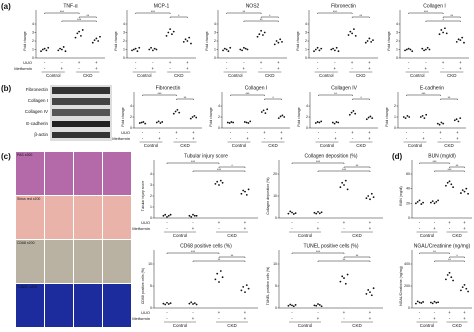 This screenshot has width=474, height=332. I want to click on significance-label: ***, so click(193, 252).